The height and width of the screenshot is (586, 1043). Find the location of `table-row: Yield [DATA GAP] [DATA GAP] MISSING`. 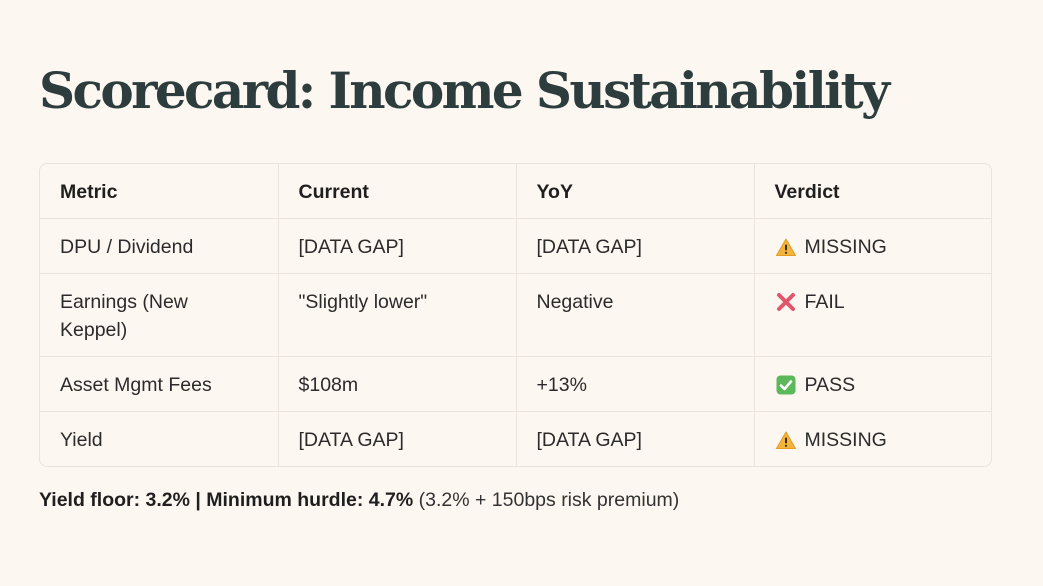

table-row: Yield [DATA GAP] [DATA GAP] MISSING is located at coordinates (515, 439).